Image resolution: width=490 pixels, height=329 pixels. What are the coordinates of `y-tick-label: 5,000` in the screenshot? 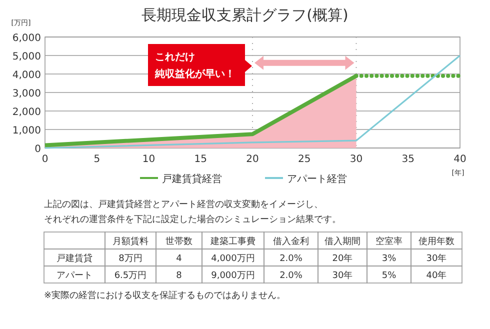 It's located at (26, 57).